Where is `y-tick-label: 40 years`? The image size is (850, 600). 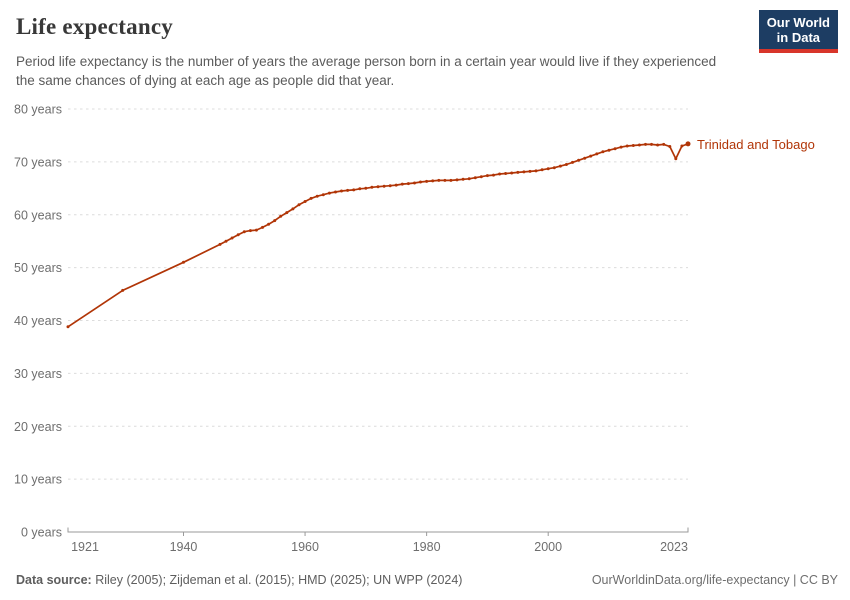 y-tick-label: 40 years is located at coordinates (38, 321).